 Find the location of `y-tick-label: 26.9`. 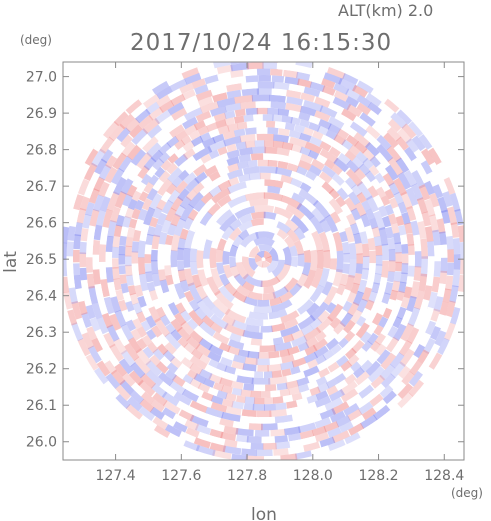

y-tick-label: 26.9 is located at coordinates (41, 114).